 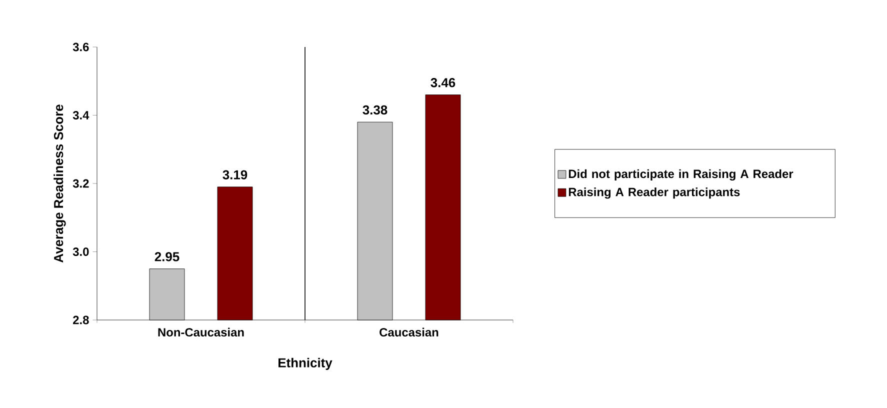 What do you see at coordinates (81, 320) in the screenshot?
I see `y-tick-label: 2.8` at bounding box center [81, 320].